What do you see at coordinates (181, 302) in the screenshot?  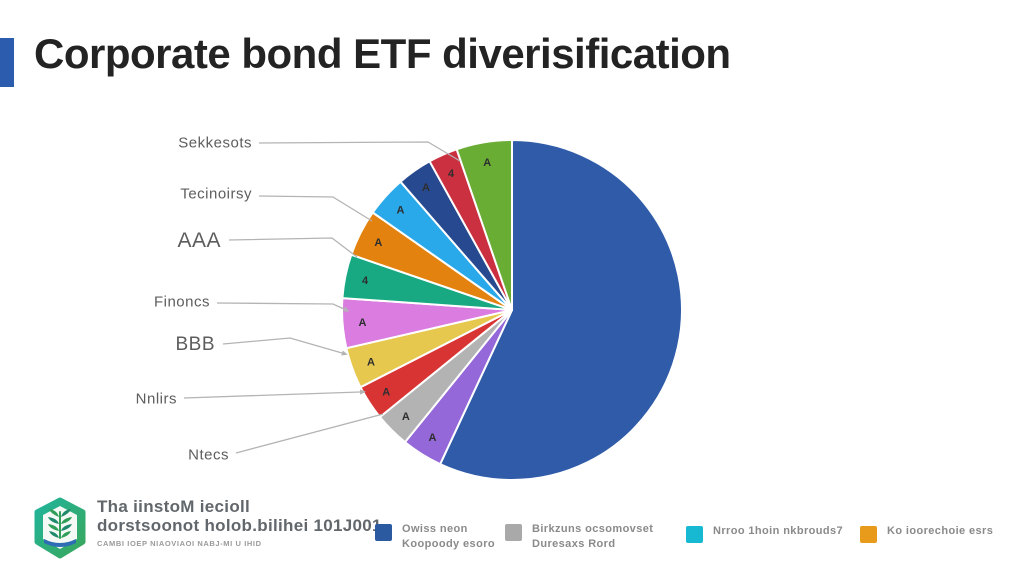 I see `callout-label-finoncs: Finoncs` at bounding box center [181, 302].